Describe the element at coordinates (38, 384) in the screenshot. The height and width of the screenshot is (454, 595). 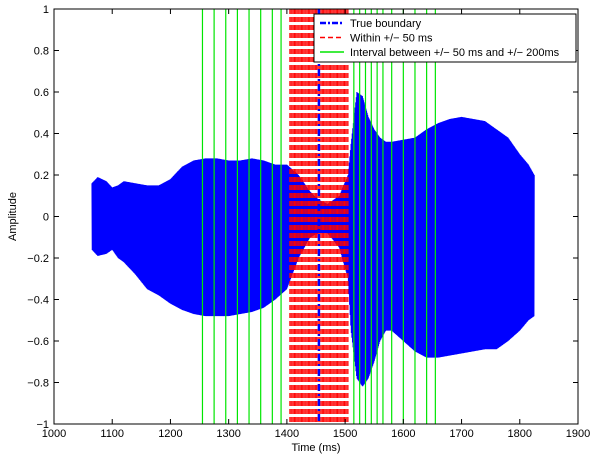
I see `y-tick-label-1: −0.8` at that location.